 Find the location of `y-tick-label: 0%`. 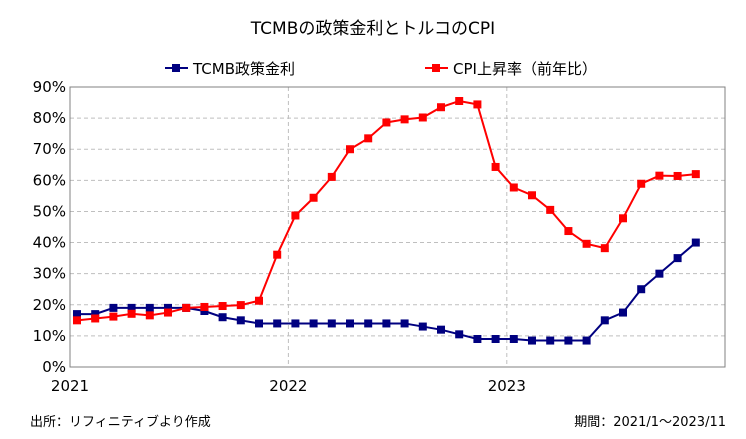

y-tick-label: 0% is located at coordinates (54, 367).